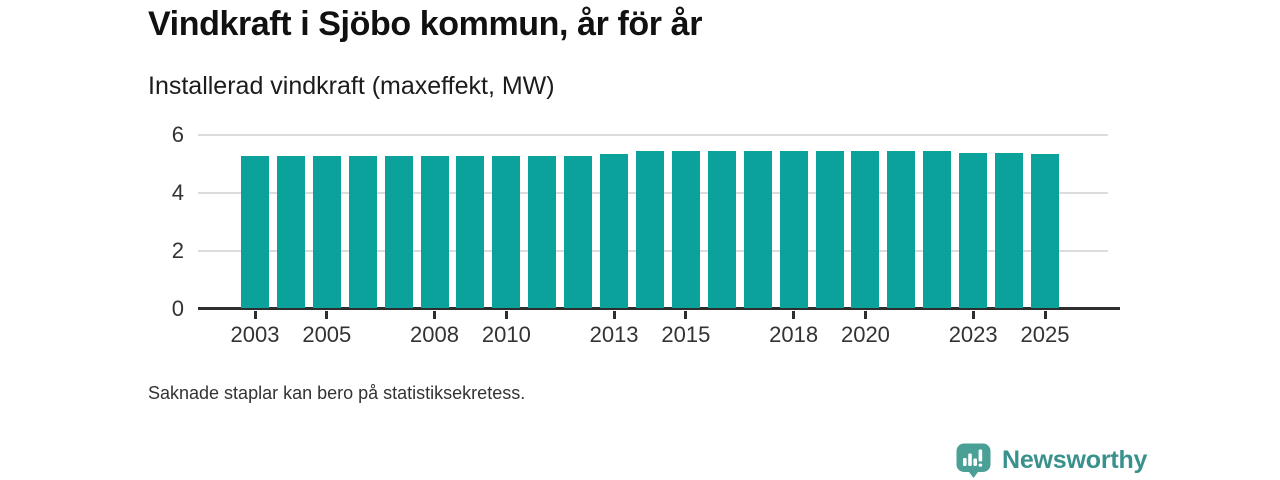  I want to click on chart-title: Vindkraft i Sjöbo kommun, år för år, so click(425, 24).